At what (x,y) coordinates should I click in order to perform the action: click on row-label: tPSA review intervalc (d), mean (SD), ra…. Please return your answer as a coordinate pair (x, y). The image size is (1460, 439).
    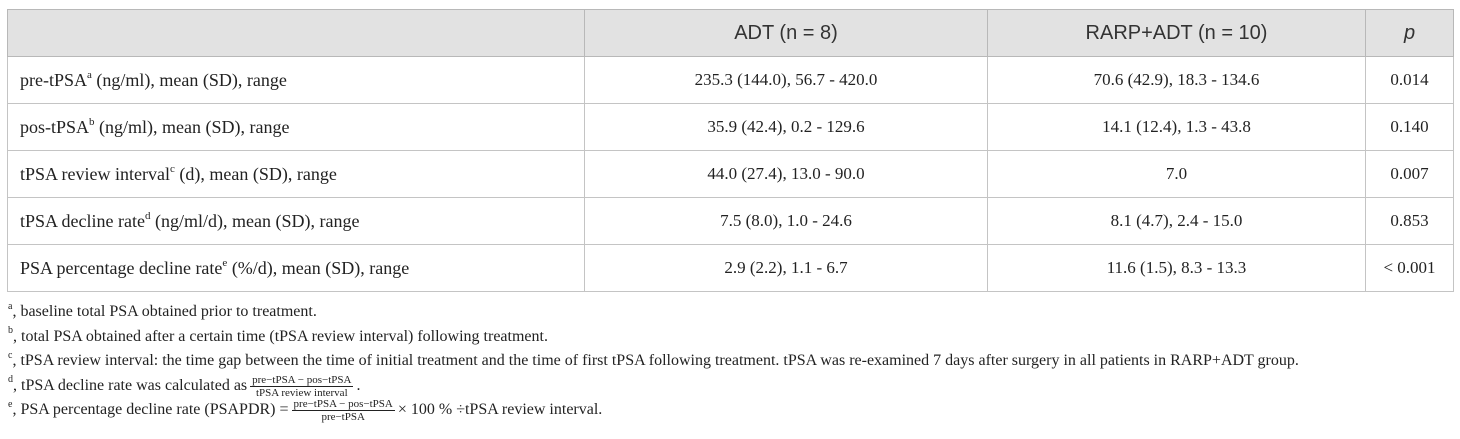
    Looking at the image, I should click on (296, 174).